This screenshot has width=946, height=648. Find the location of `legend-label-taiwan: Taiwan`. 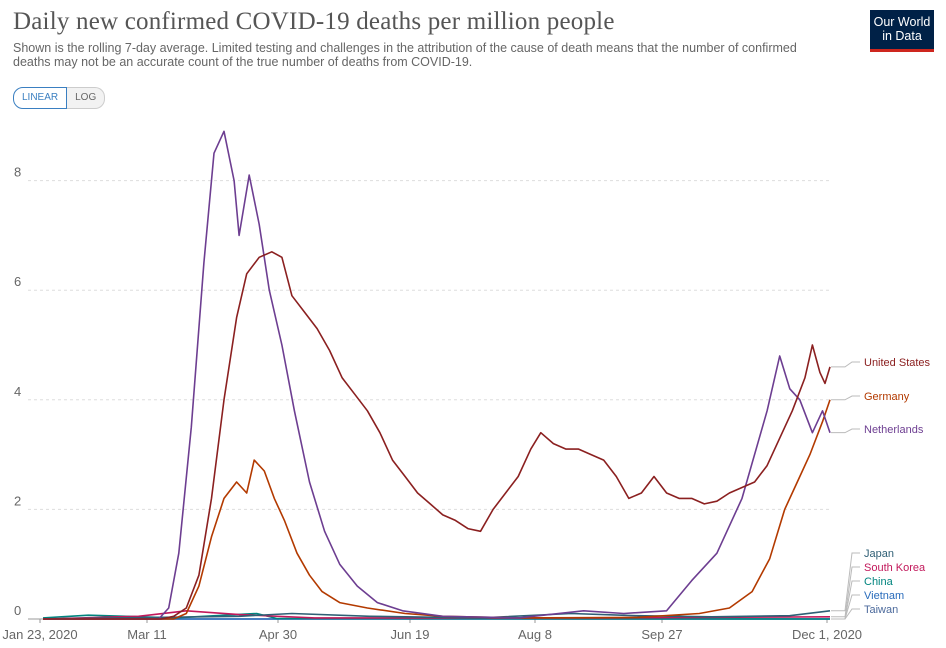

legend-label-taiwan: Taiwan is located at coordinates (881, 610).